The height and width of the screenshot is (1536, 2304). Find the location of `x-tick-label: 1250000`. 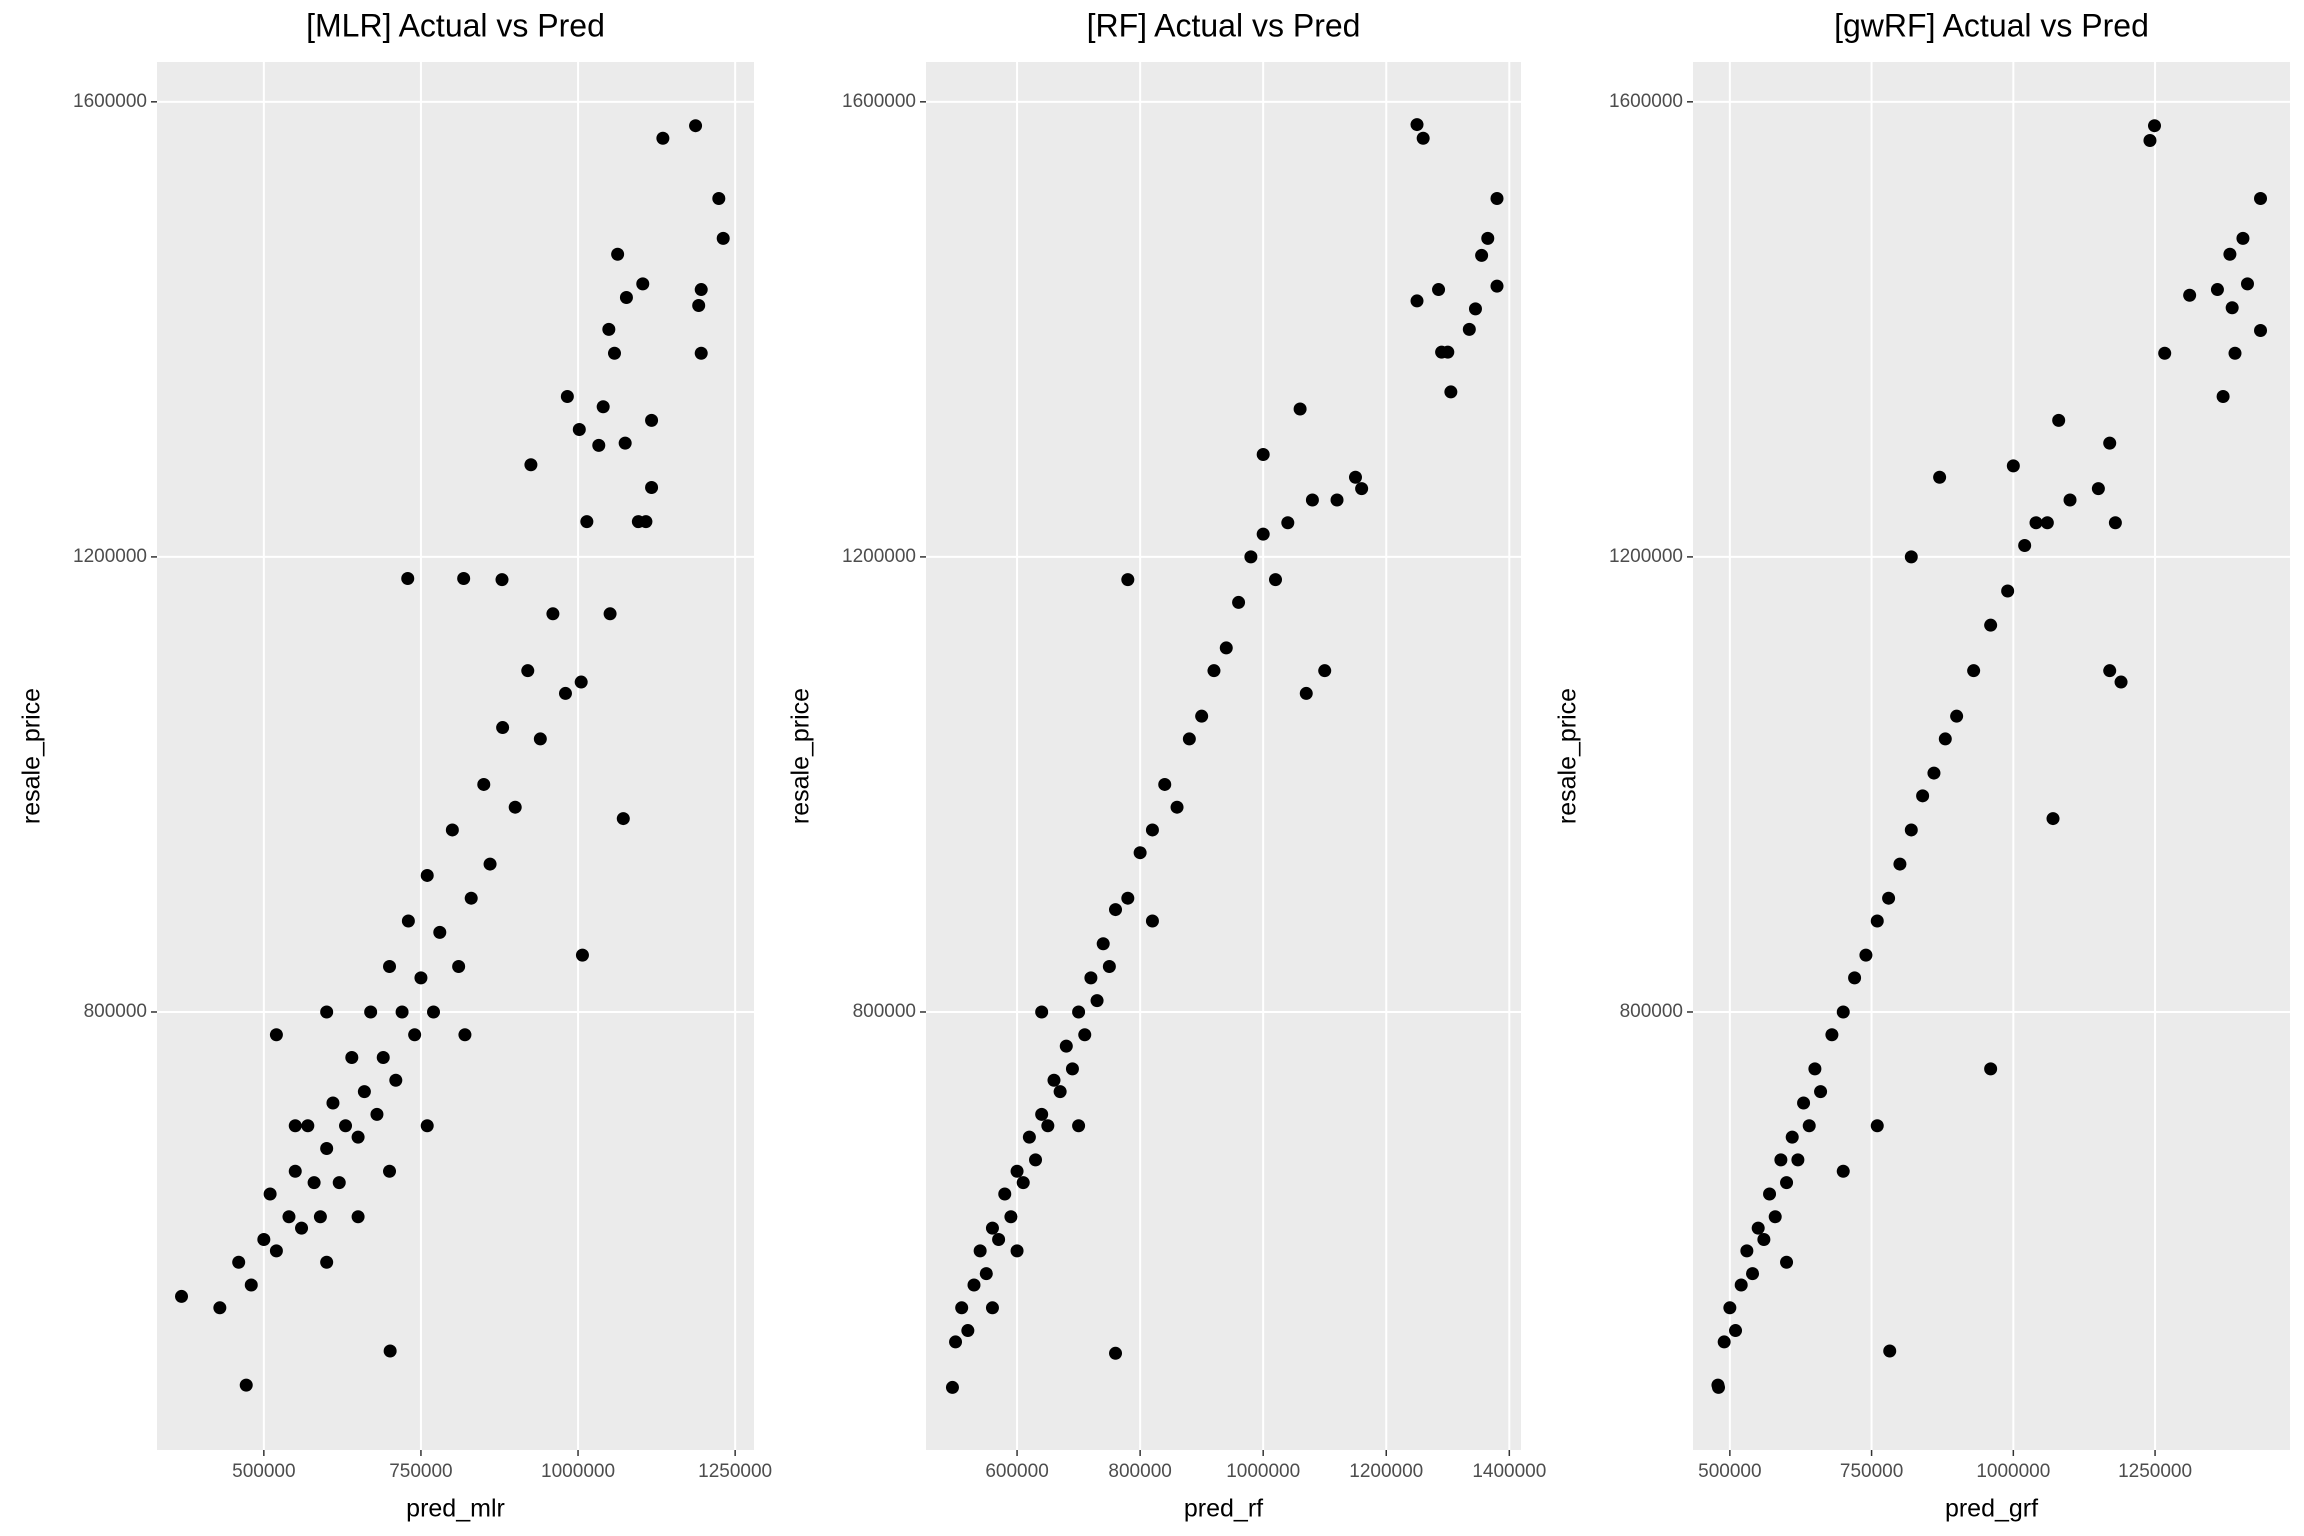

x-tick-label: 1250000 is located at coordinates (2155, 1471).